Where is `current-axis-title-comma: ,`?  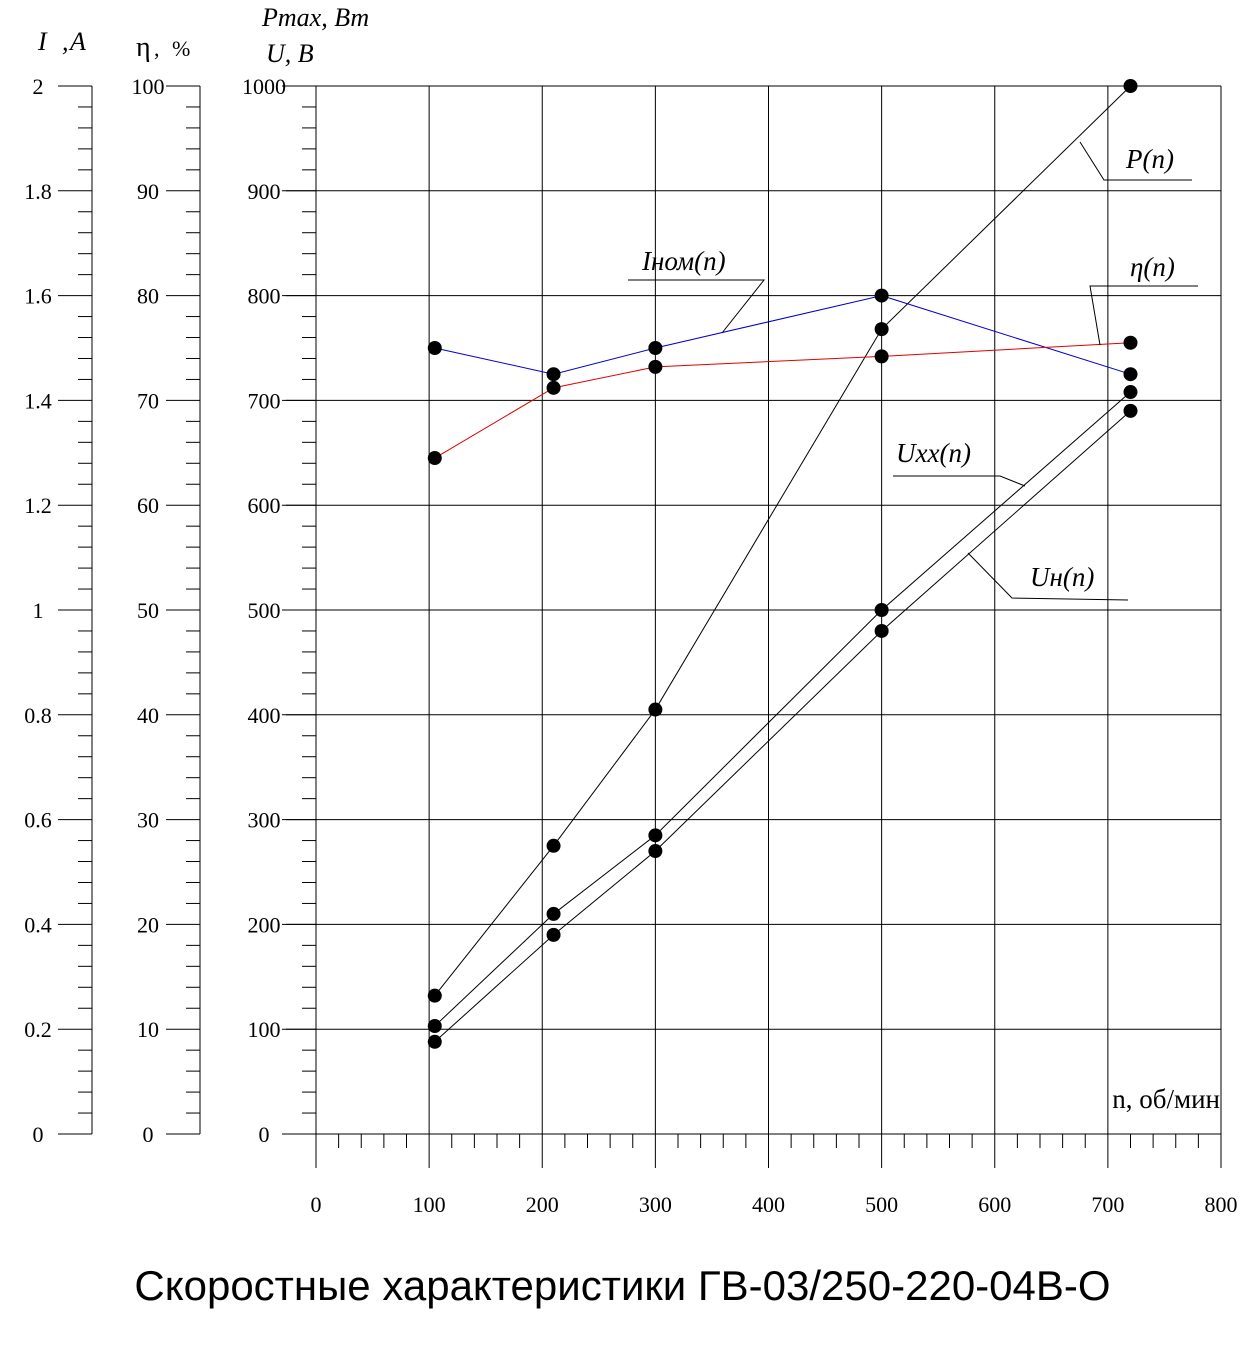 current-axis-title-comma: , is located at coordinates (65, 41).